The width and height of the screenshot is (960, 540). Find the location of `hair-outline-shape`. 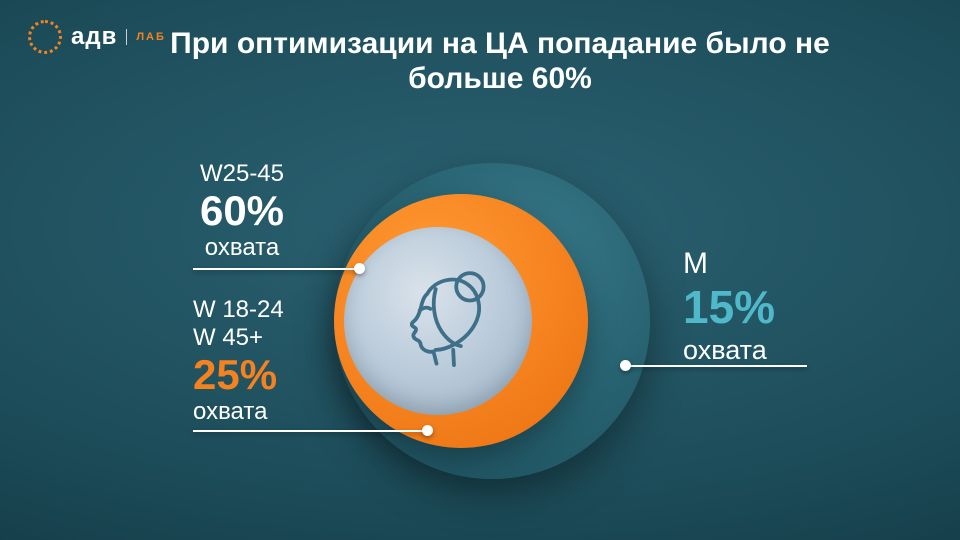

hair-outline-shape is located at coordinates (453, 314).